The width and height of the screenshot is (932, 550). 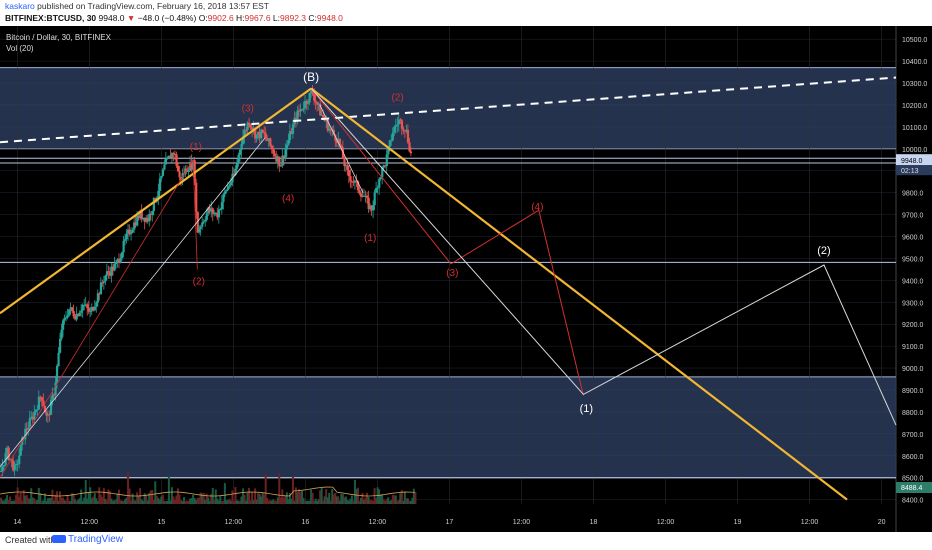 I want to click on volume-tag, so click(x=914, y=487).